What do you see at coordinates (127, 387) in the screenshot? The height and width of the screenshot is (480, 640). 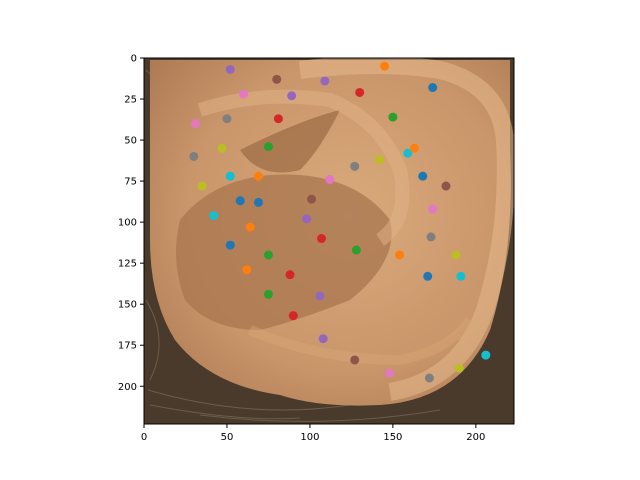 I see `y-tick-label: 200` at bounding box center [127, 387].